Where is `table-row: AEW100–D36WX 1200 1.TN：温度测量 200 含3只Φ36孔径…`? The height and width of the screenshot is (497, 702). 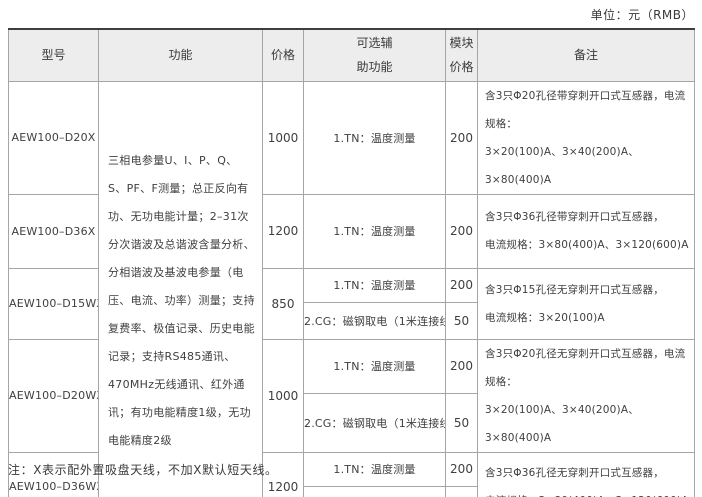 table-row: AEW100–D36WX 1200 1.TN：温度测量 200 含3只Φ36孔径… is located at coordinates (351, 474).